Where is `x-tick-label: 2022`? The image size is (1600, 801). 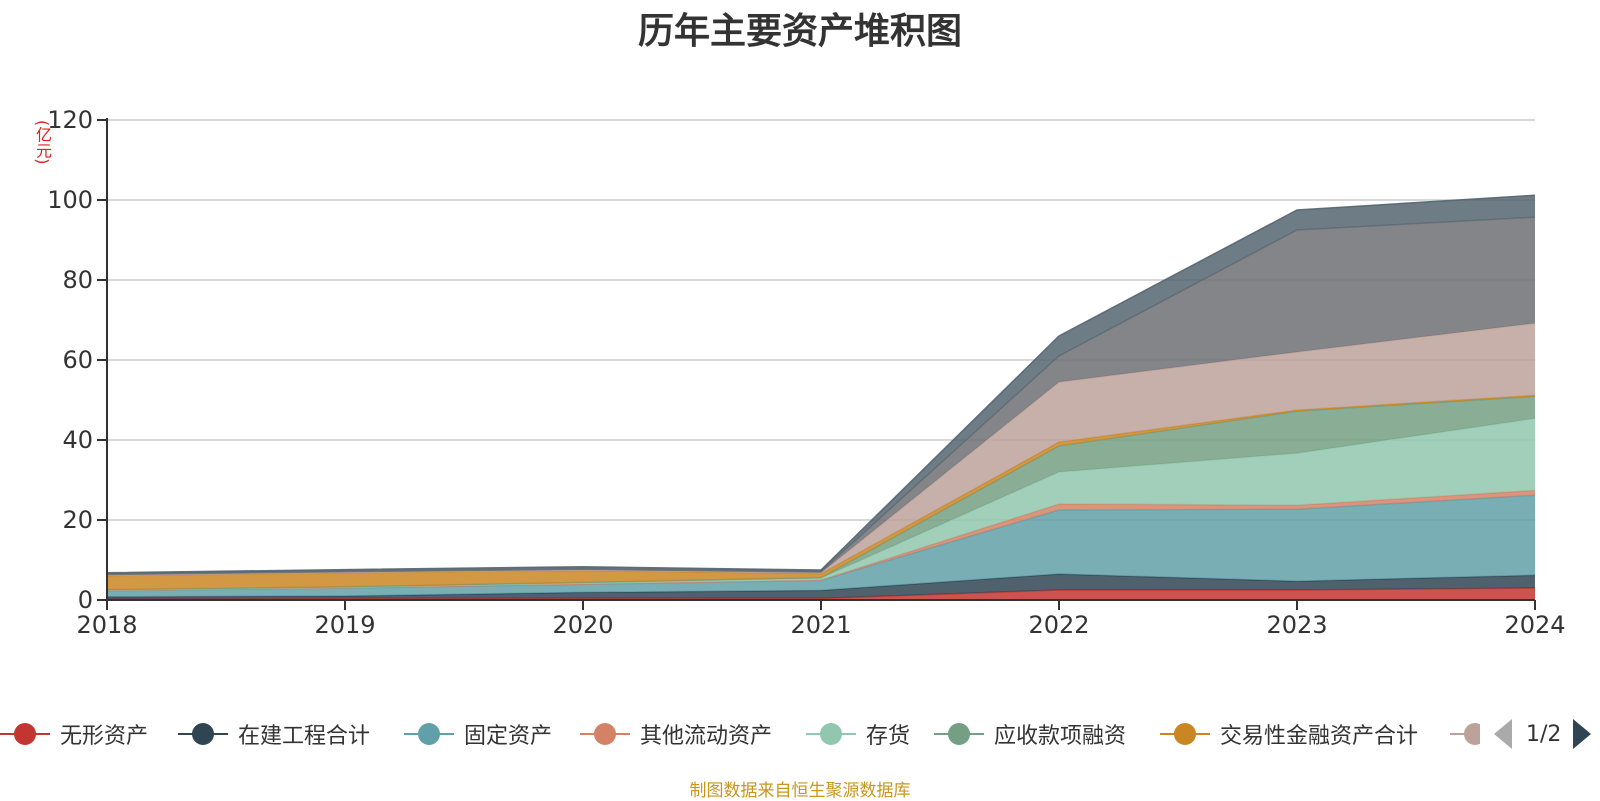 x-tick-label: 2022 is located at coordinates (1058, 625).